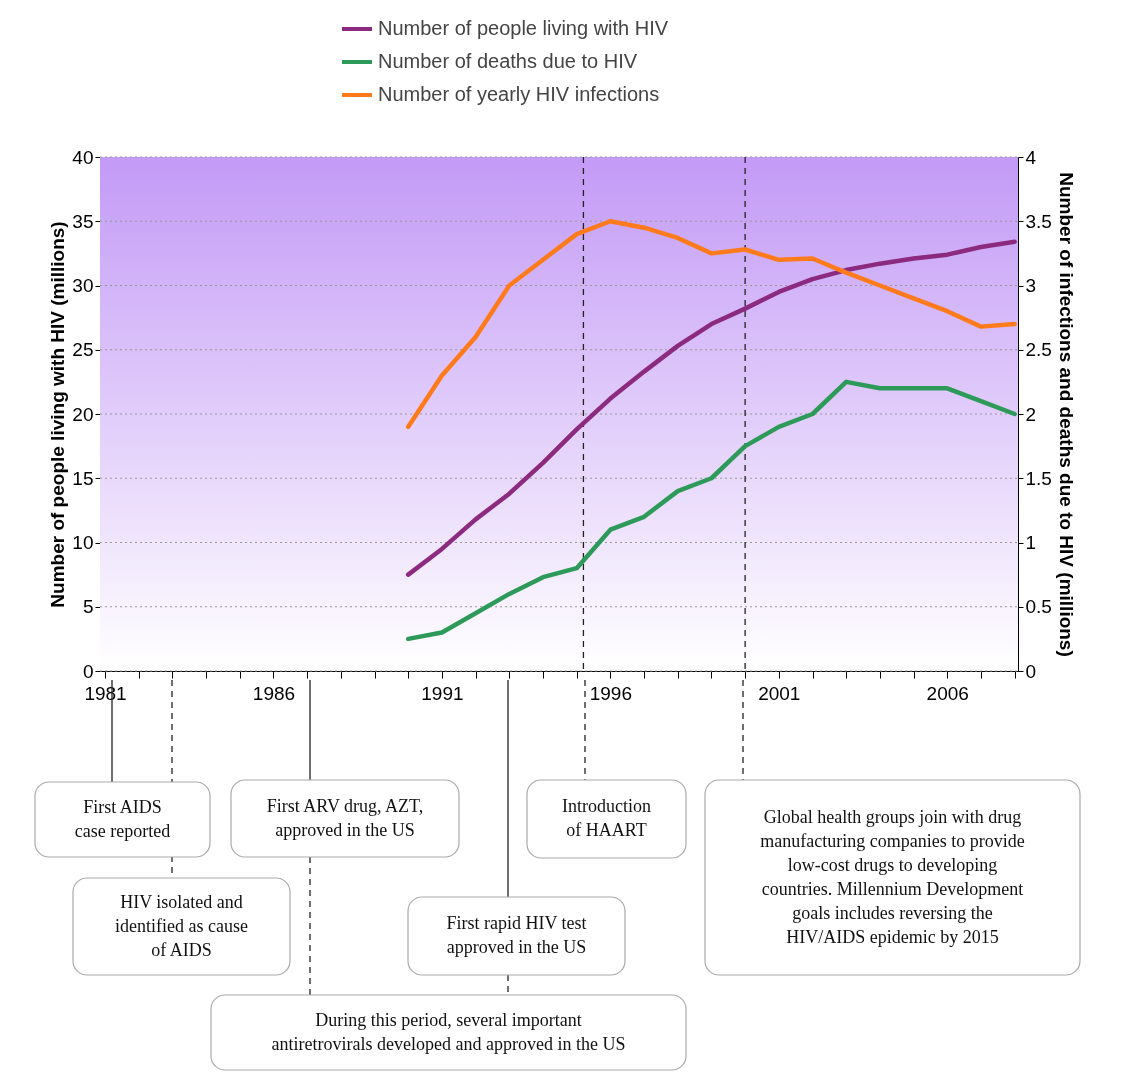  I want to click on y-tick-label: 5, so click(88, 607).